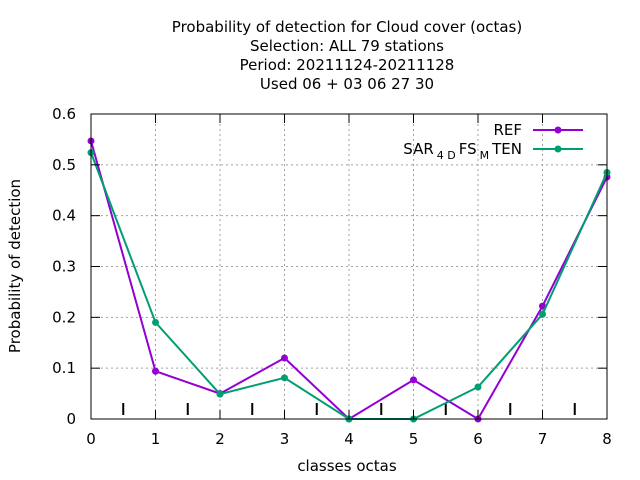 The height and width of the screenshot is (480, 640). What do you see at coordinates (64, 317) in the screenshot?
I see `y-tick-label: 0.2` at bounding box center [64, 317].